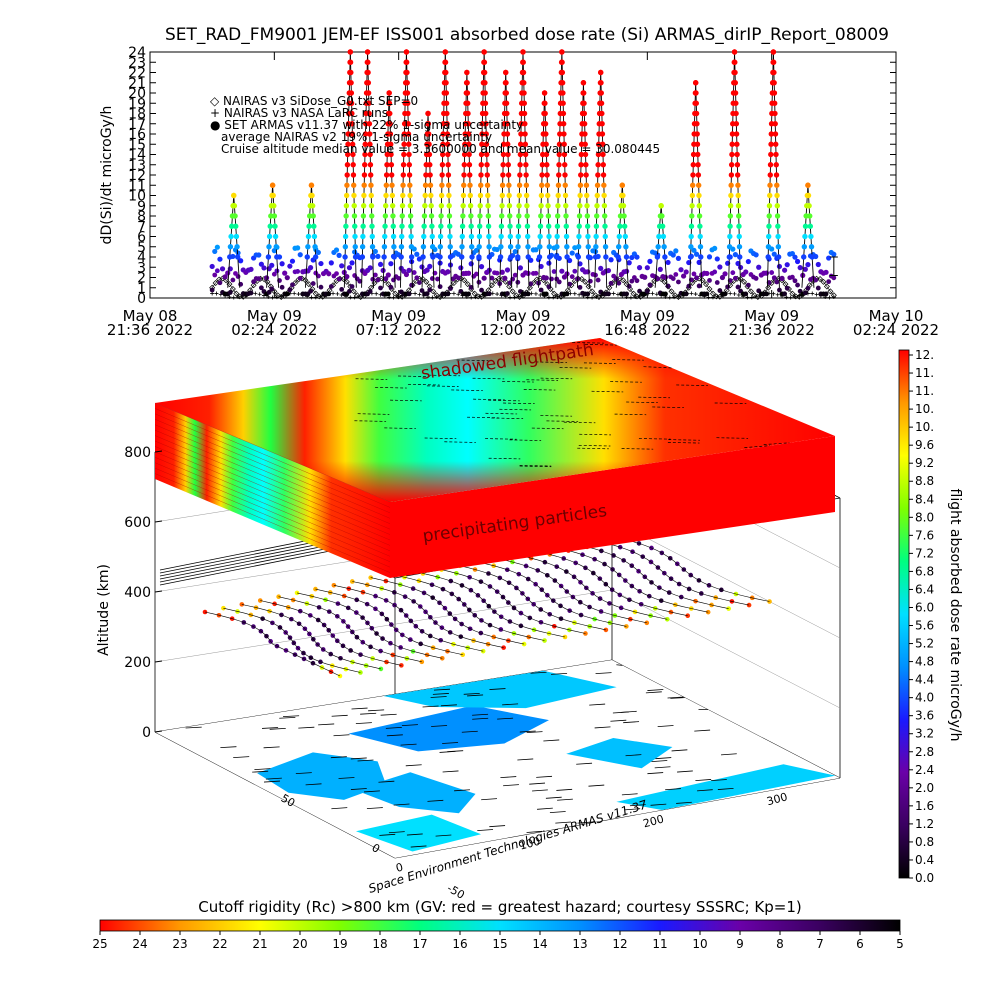 The width and height of the screenshot is (1000, 1004). I want to click on cutoff-tick-label: 23, so click(179, 944).